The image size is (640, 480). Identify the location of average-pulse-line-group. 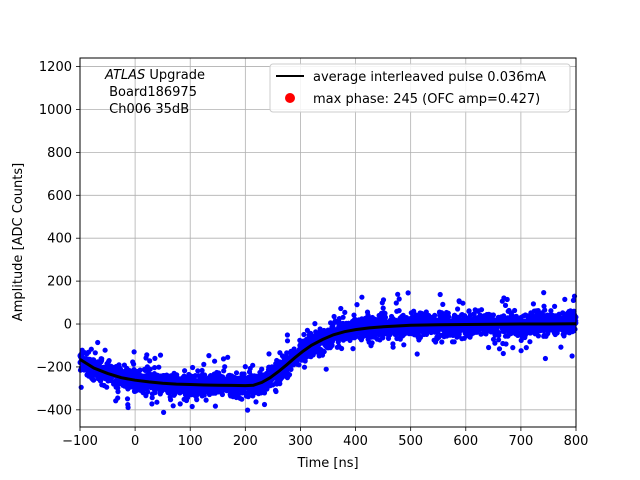
(328, 355).